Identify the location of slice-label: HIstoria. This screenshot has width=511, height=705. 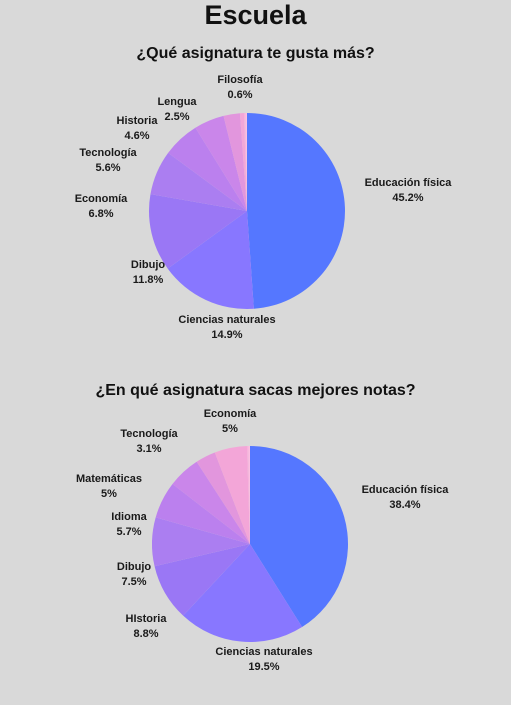
(147, 619).